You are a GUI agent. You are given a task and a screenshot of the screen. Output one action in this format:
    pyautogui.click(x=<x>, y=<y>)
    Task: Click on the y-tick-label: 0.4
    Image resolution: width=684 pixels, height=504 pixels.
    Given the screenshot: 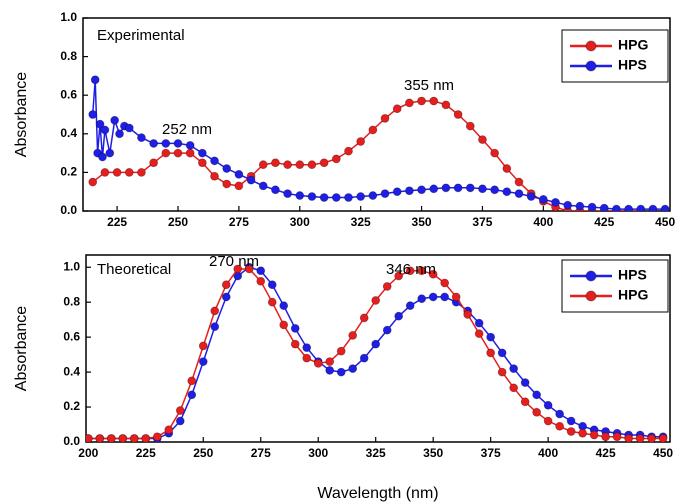 What is the action you would take?
    pyautogui.click(x=71, y=371)
    